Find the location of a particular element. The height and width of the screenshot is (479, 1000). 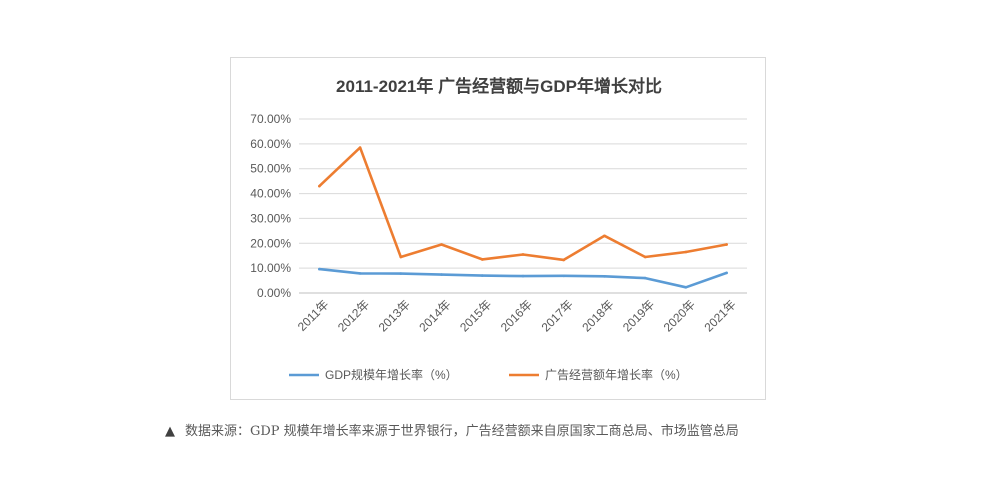

x-tick-label: 2021年 is located at coordinates (719, 315).